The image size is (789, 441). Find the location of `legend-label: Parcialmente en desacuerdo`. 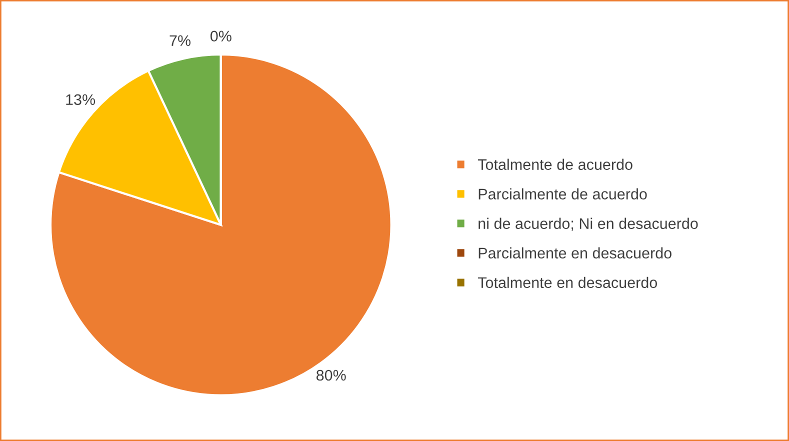

legend-label: Parcialmente en desacuerdo is located at coordinates (575, 253).